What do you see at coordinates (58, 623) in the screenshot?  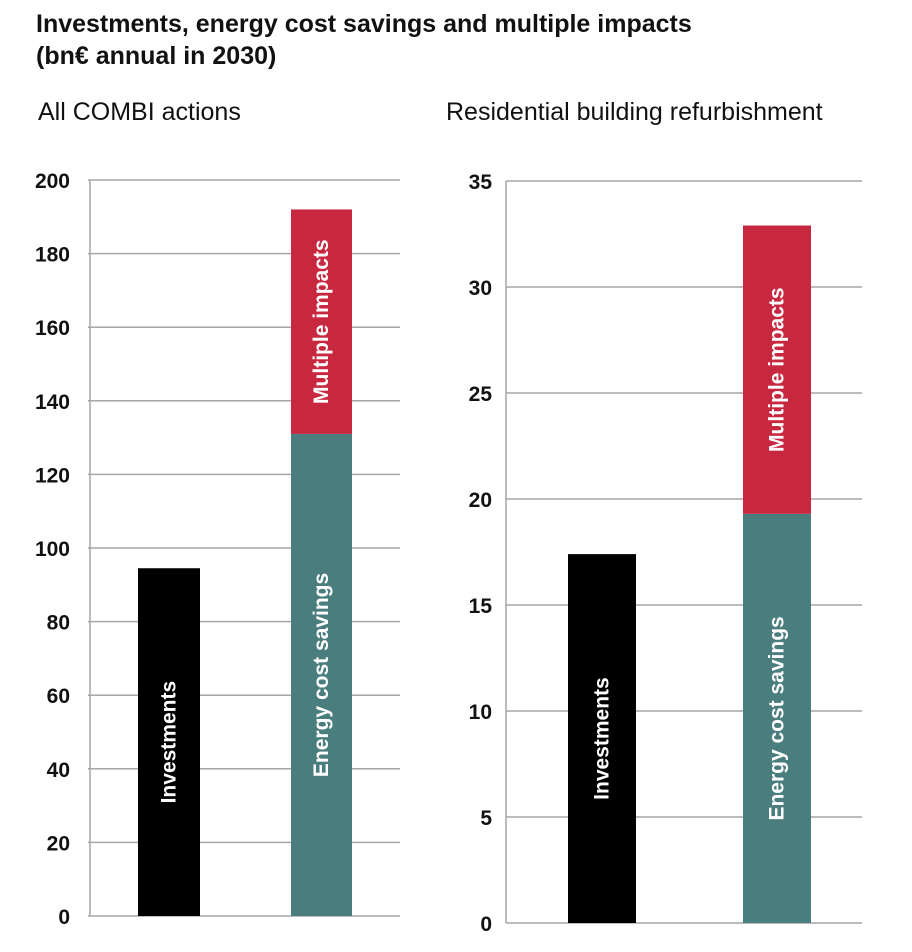 I see `left-ytick-label: 80` at bounding box center [58, 623].